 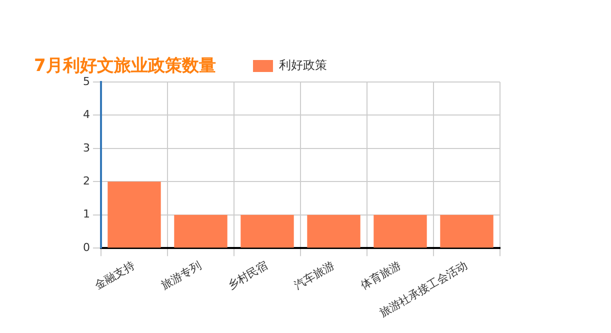 I want to click on y-tick-label: 0, so click(x=86, y=247).